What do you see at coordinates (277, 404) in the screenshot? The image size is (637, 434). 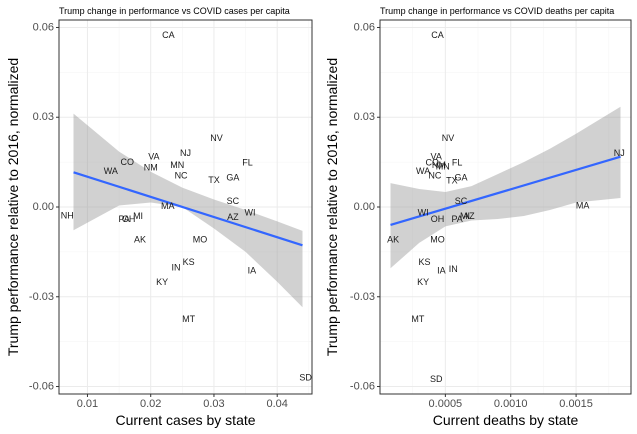 I see `x-tick-label: 0.04` at bounding box center [277, 404].